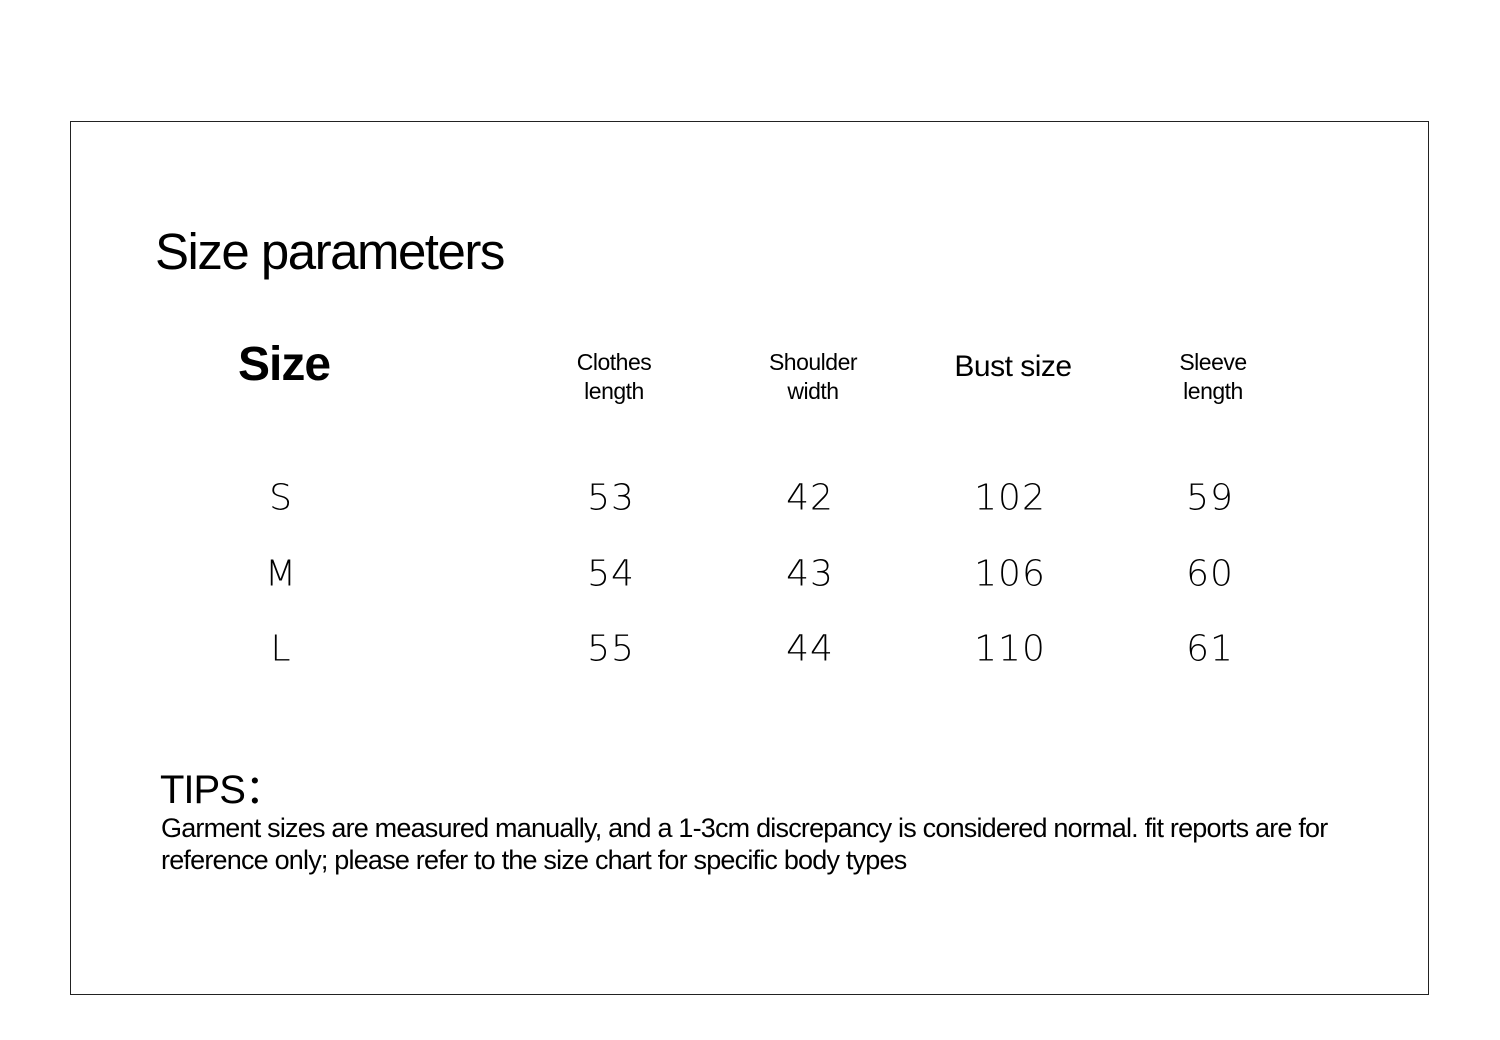  What do you see at coordinates (1210, 498) in the screenshot?
I see `measurement-cell: 59` at bounding box center [1210, 498].